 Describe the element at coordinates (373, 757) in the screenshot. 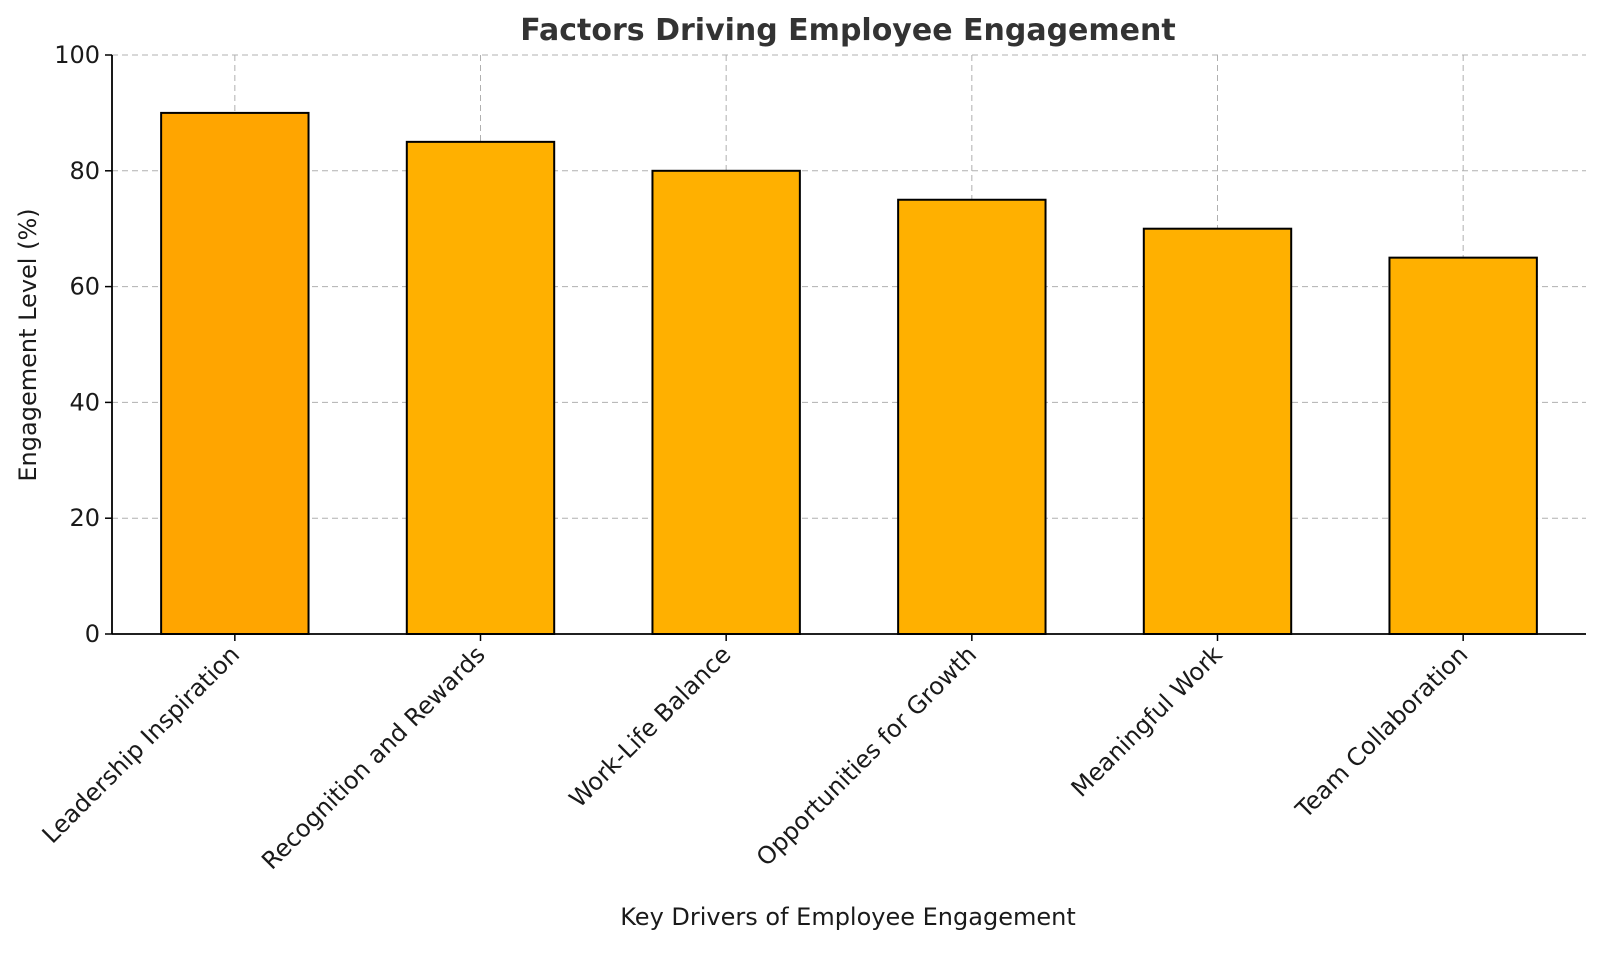

I see `x-tick-label: Recognition and Rewards` at that location.